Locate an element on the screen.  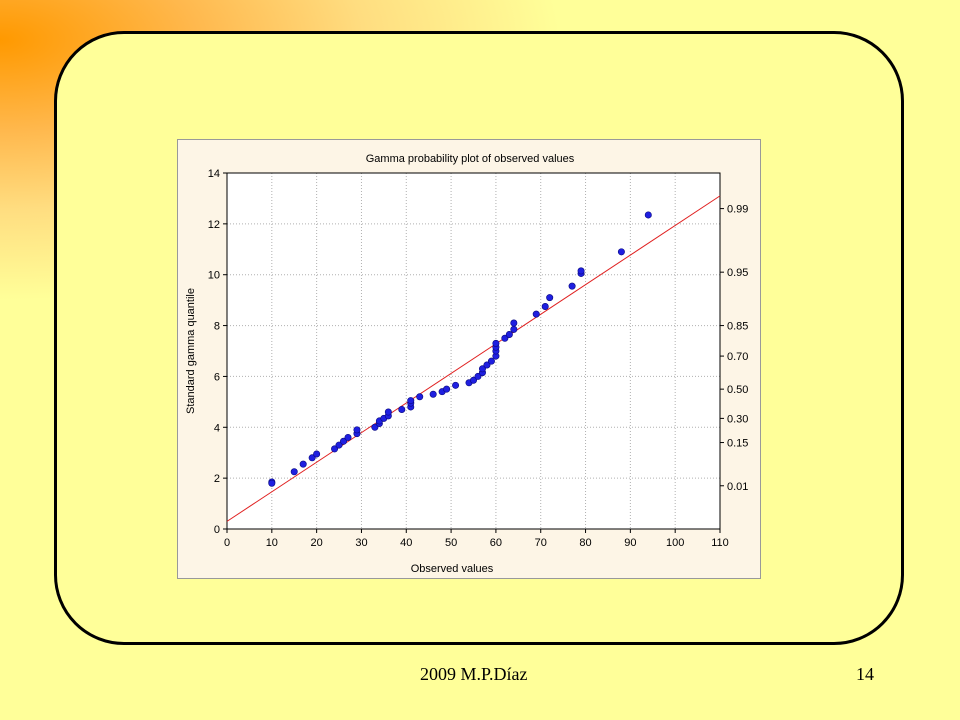
x-tick-label: 0 is located at coordinates (227, 543).